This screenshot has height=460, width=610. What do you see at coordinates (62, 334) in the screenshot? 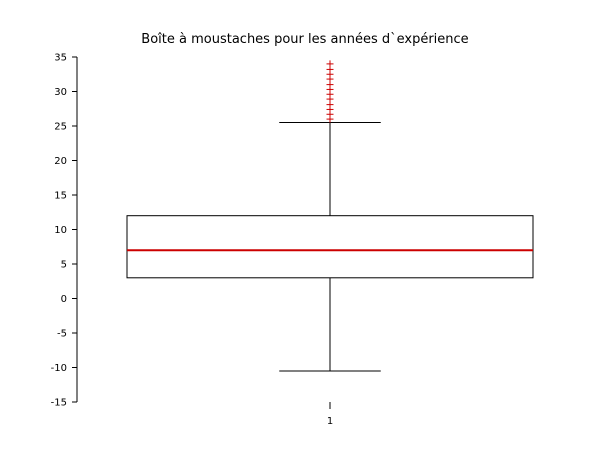
I see `y-tick-label: -5` at bounding box center [62, 334].